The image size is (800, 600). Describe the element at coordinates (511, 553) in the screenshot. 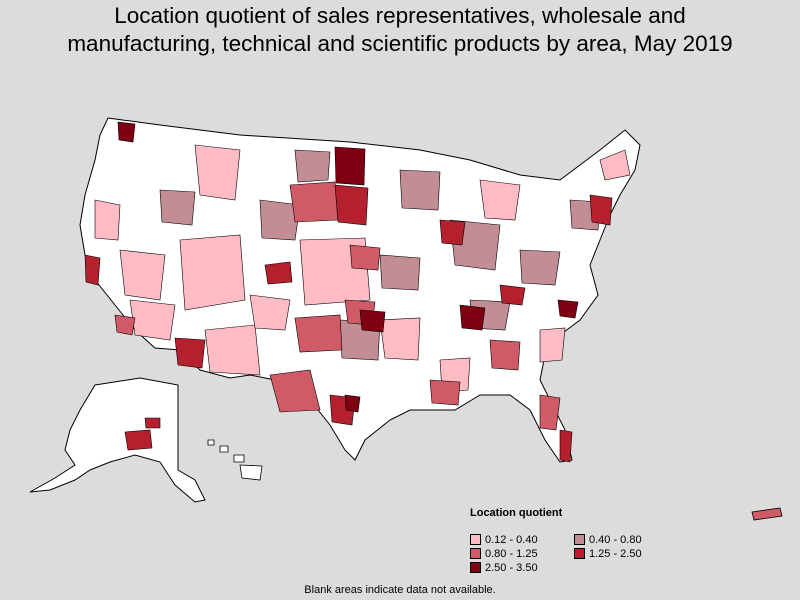

I see `legend-label-2: 0.80 - 1.25` at that location.